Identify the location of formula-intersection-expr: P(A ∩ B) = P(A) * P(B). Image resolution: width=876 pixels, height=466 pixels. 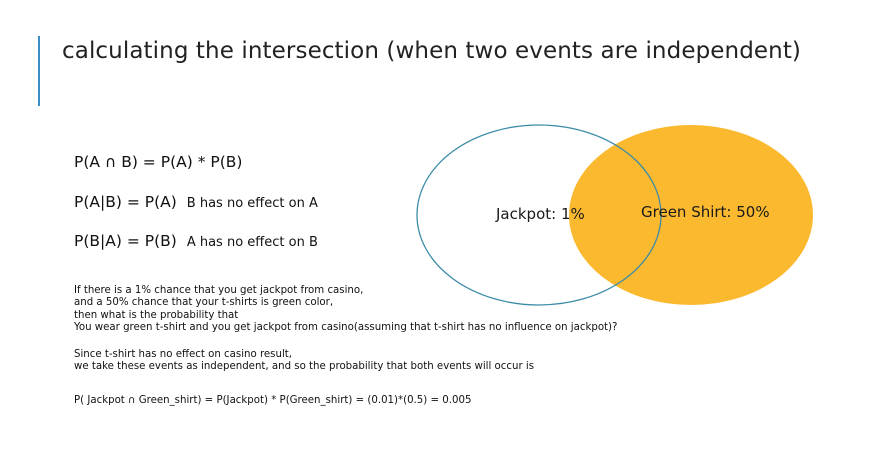
(158, 162).